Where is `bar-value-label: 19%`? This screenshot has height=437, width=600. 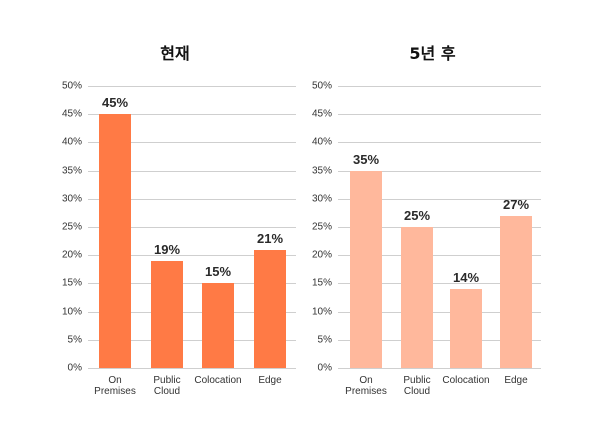 bar-value-label: 19% is located at coordinates (167, 249).